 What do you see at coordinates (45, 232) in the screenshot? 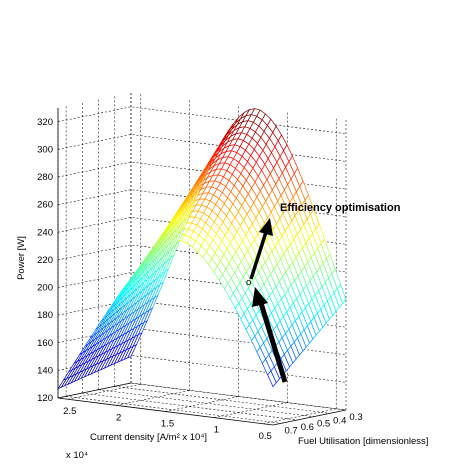
I see `z-tick-label: 240` at bounding box center [45, 232].